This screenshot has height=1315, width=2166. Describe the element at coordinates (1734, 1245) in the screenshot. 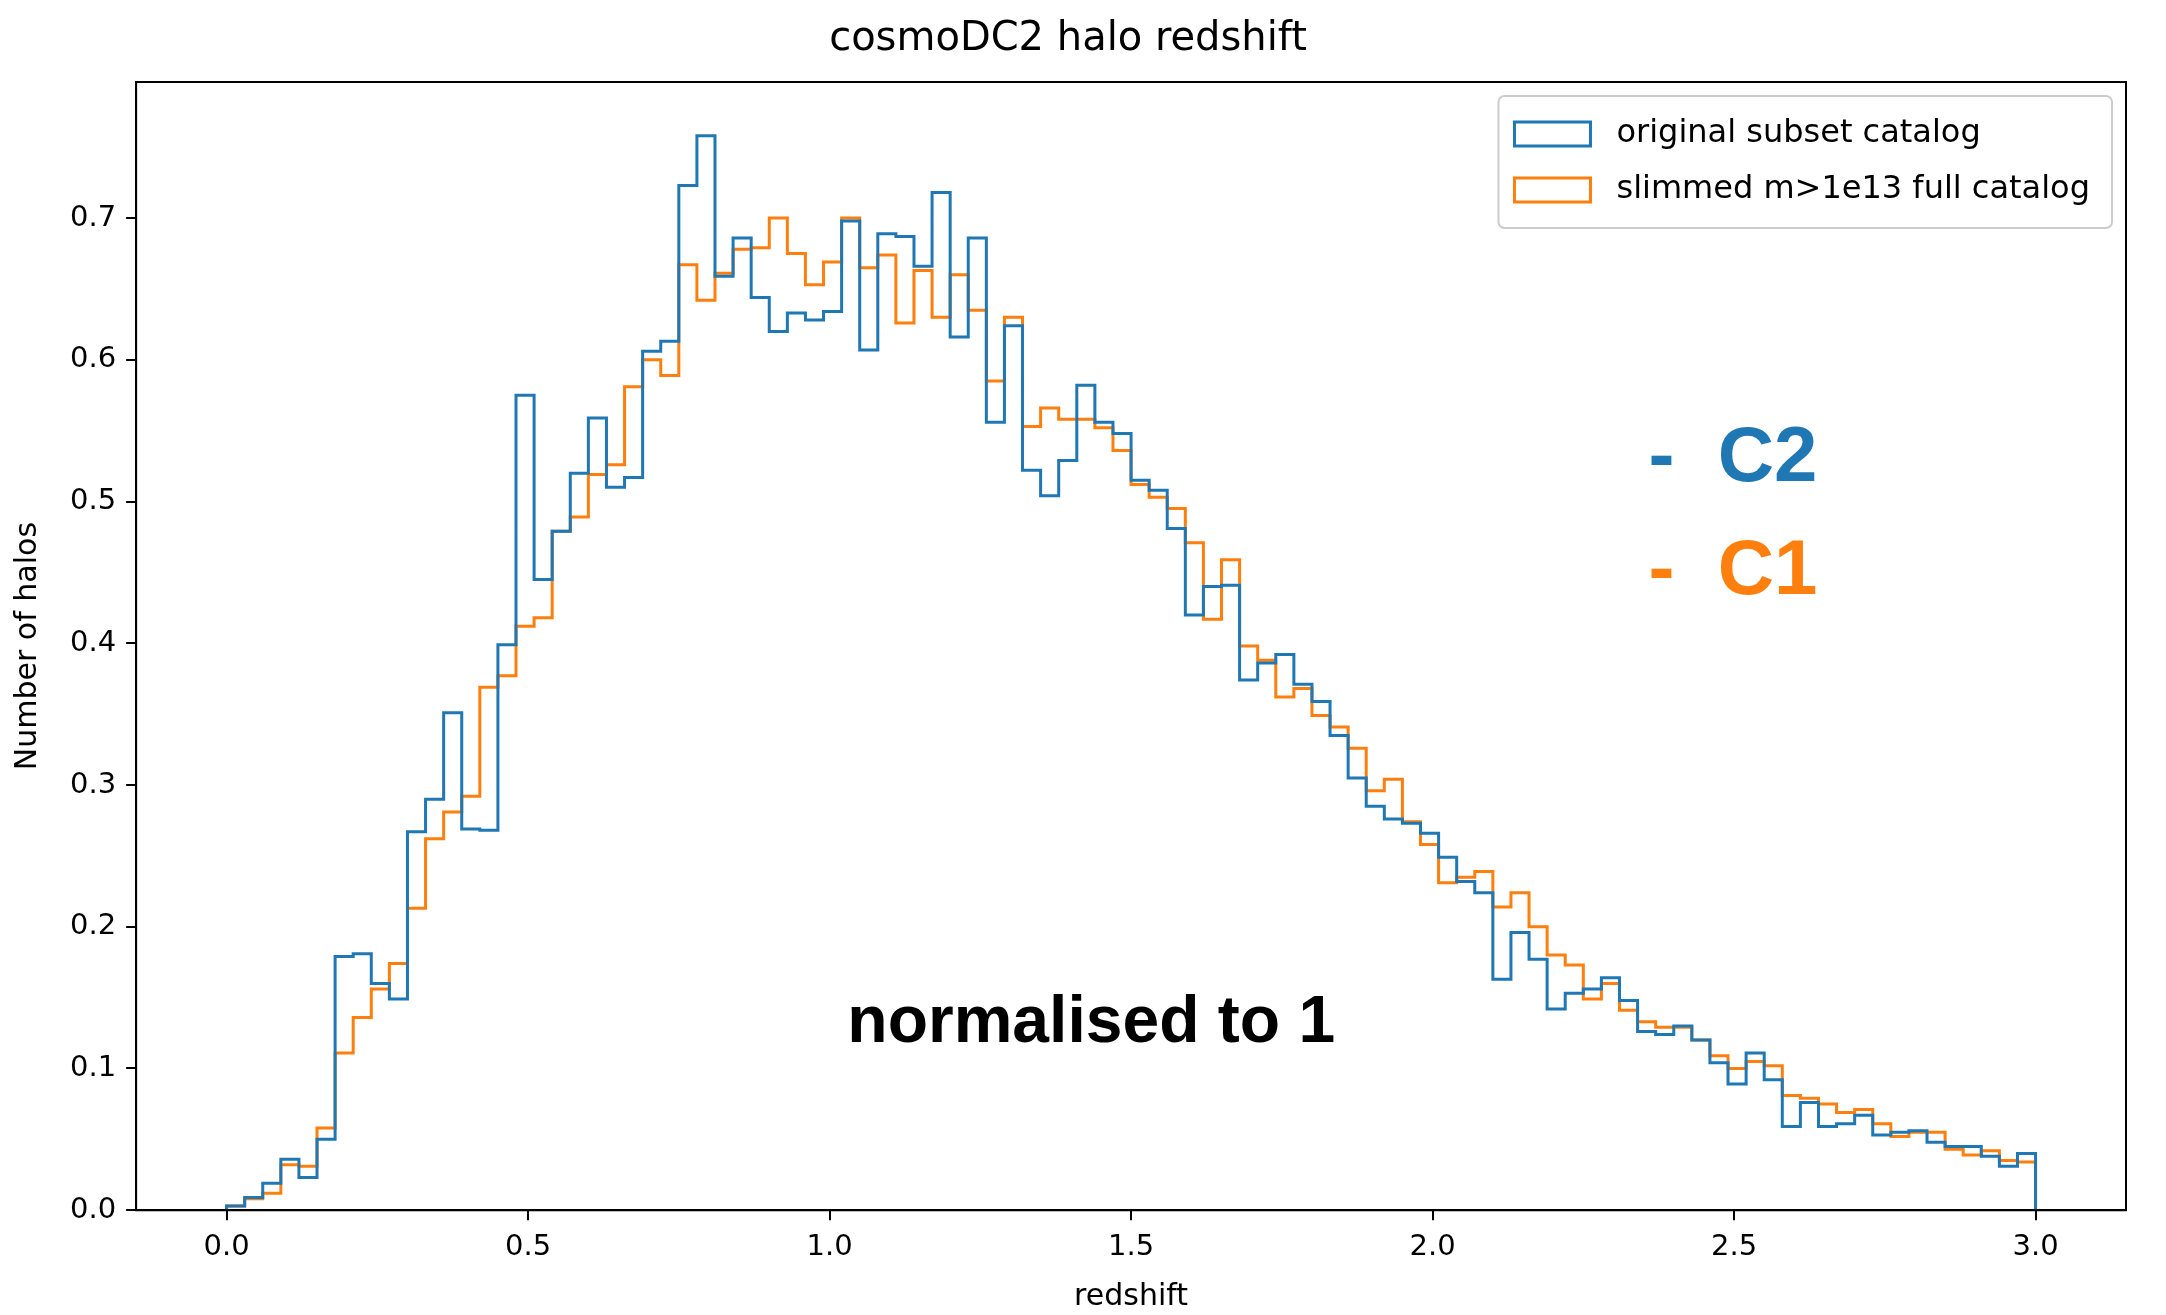

I see `x-tick-label: 2.5` at that location.